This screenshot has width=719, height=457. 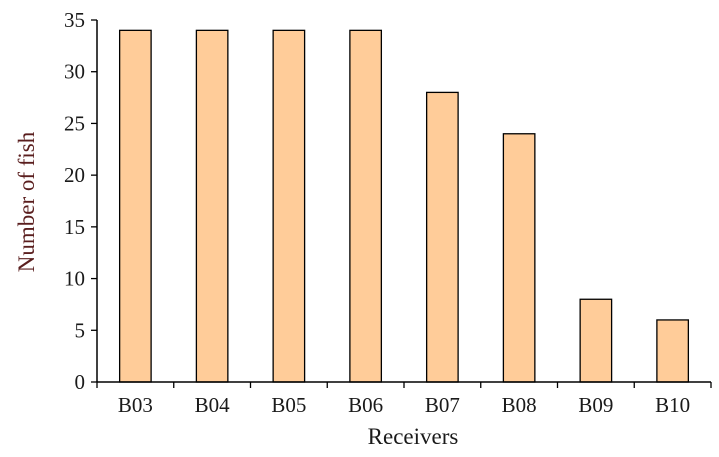 What do you see at coordinates (595, 405) in the screenshot?
I see `x-tick-label-b09: B09` at bounding box center [595, 405].